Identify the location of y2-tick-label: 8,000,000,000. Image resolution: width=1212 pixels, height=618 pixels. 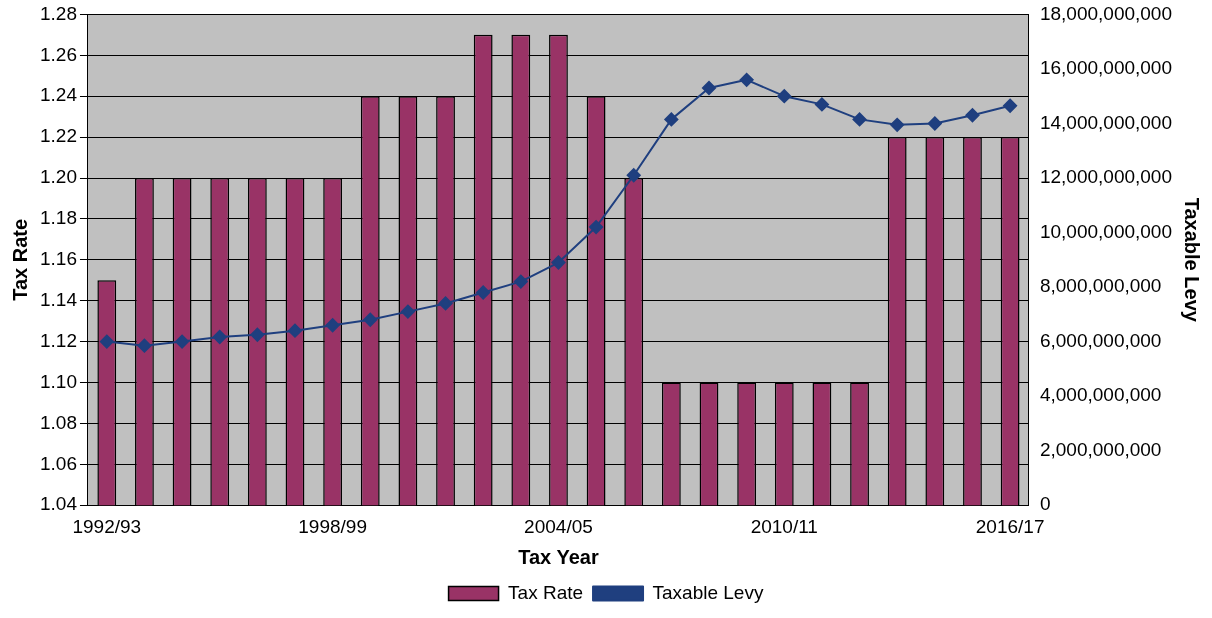
(1100, 286).